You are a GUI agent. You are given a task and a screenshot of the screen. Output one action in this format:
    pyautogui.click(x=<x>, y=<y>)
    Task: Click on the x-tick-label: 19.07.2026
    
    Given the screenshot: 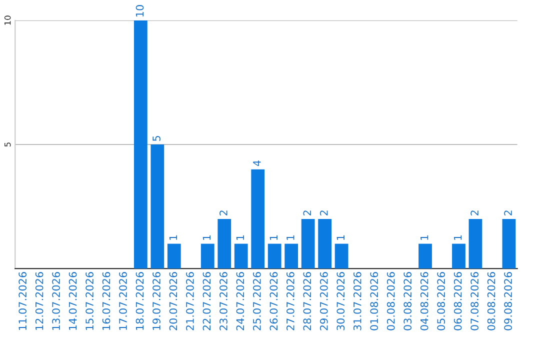 What is the action you would take?
    pyautogui.click(x=156, y=301)
    